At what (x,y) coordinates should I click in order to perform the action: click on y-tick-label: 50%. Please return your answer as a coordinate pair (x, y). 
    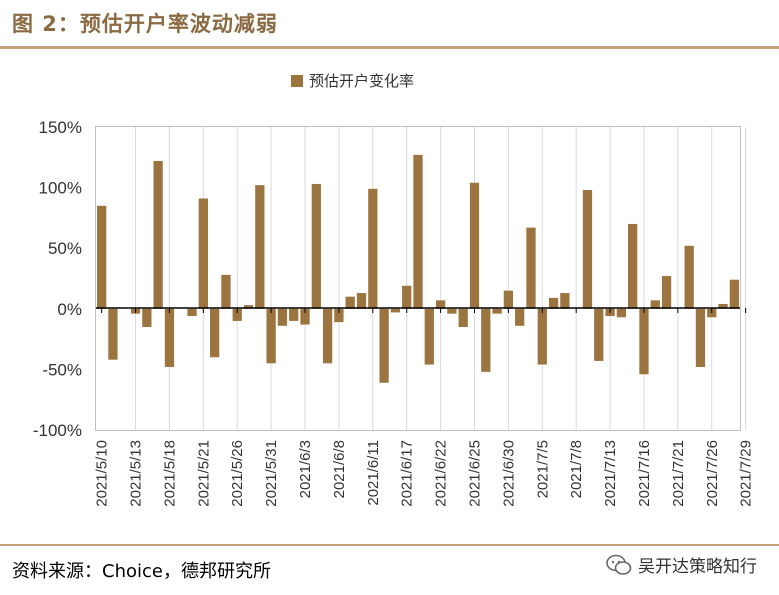
    Looking at the image, I should click on (65, 248).